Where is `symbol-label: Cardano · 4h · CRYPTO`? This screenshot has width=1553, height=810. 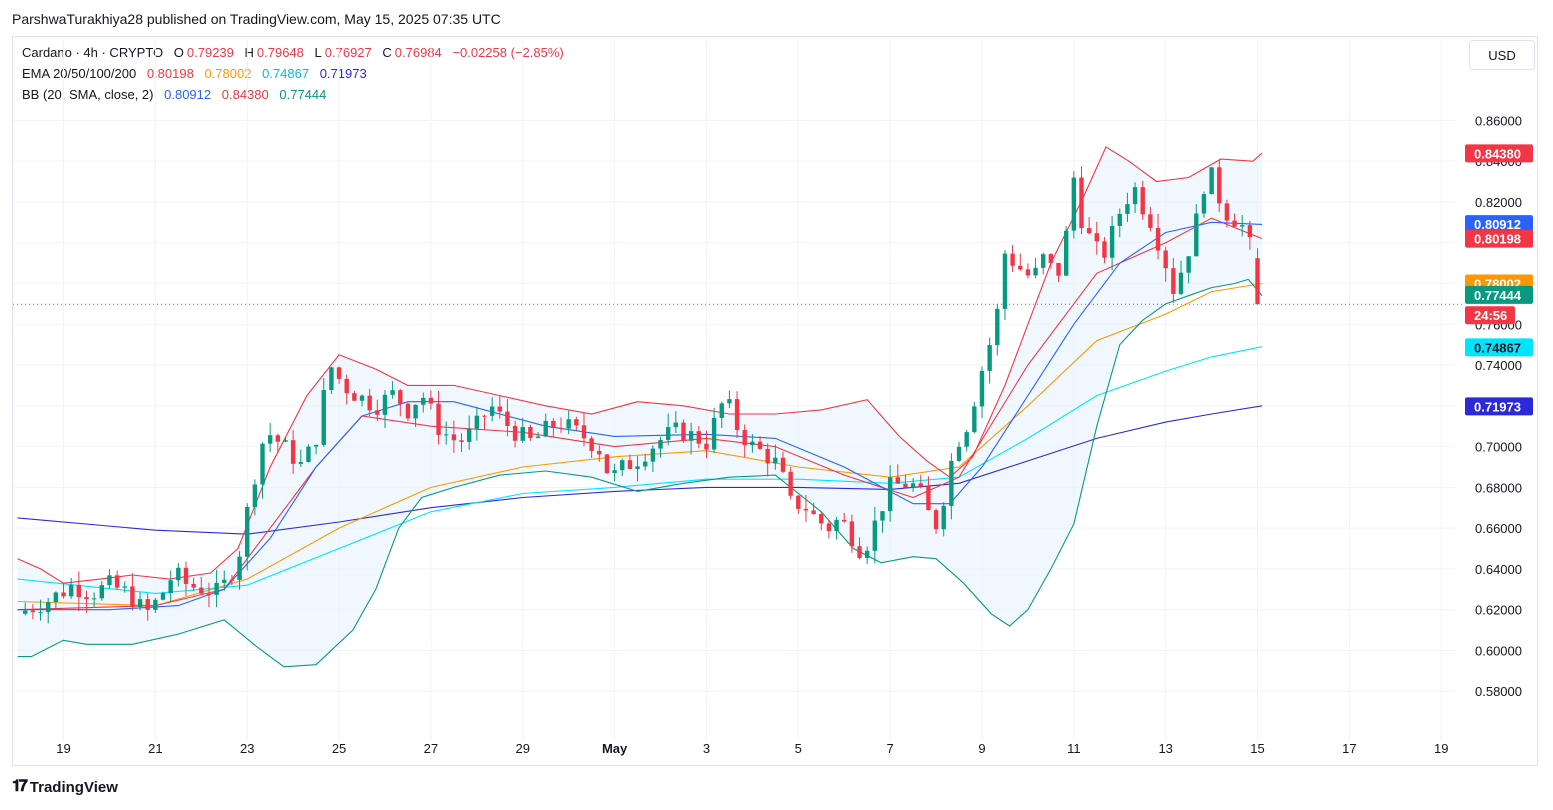
symbol-label: Cardano · 4h · CRYPTO is located at coordinates (93, 52).